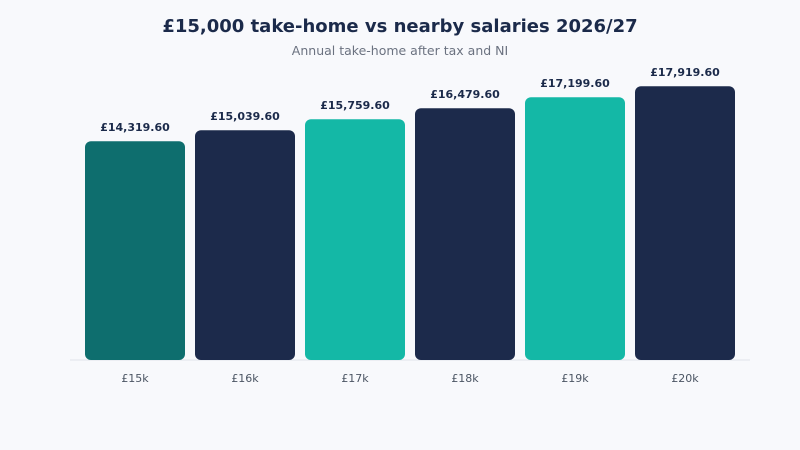 Image resolution: width=800 pixels, height=450 pixels. Describe the element at coordinates (465, 94) in the screenshot. I see `value-label-3: £16,479.60` at that location.